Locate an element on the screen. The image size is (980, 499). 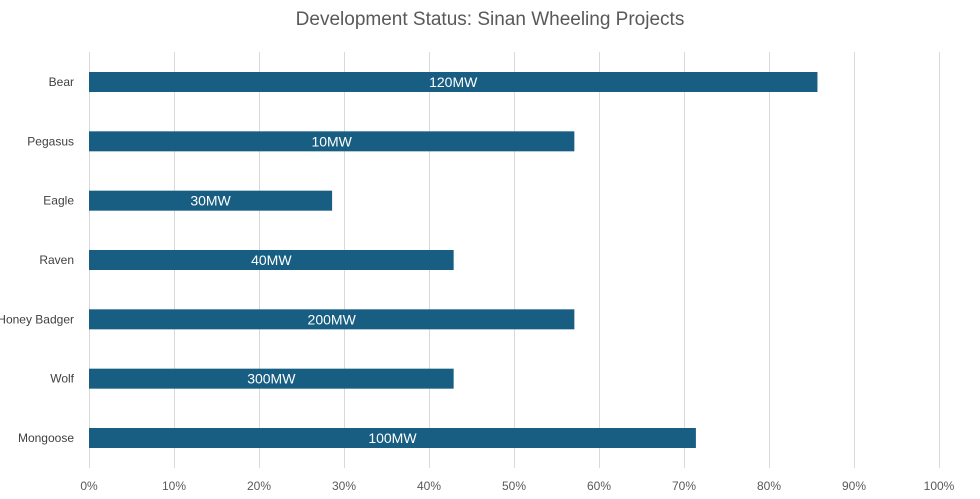
bar-mongoose is located at coordinates (392, 438).